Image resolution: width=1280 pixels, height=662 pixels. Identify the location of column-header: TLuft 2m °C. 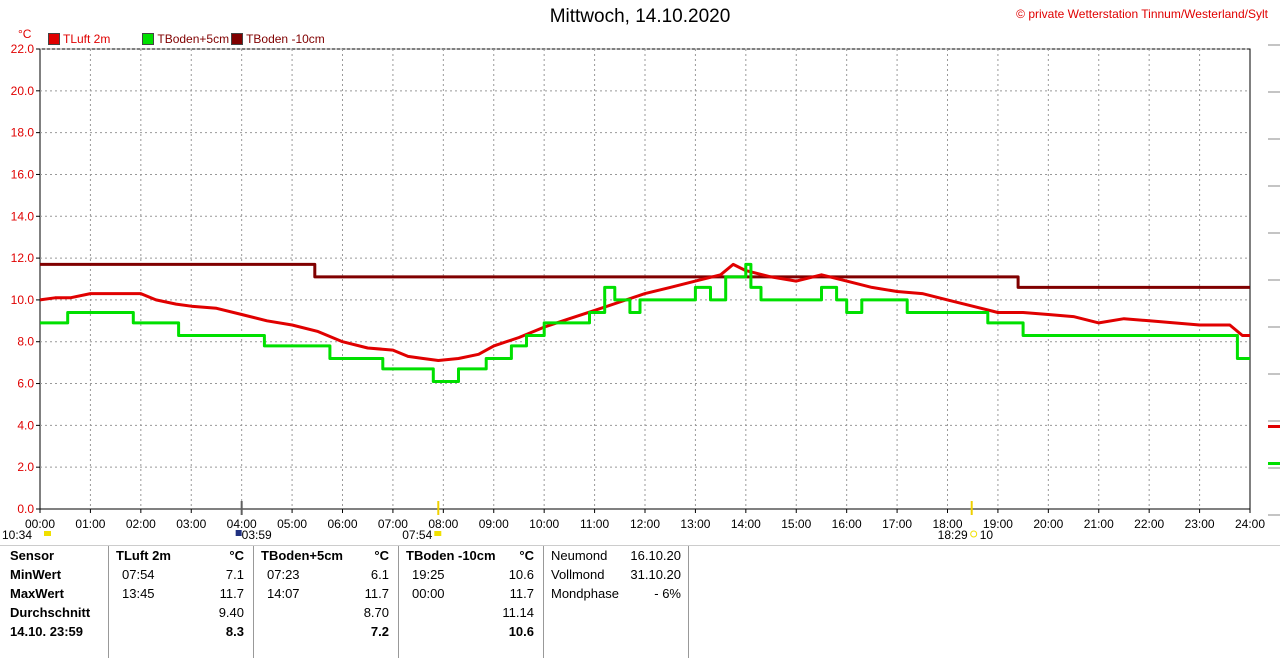
(180, 555).